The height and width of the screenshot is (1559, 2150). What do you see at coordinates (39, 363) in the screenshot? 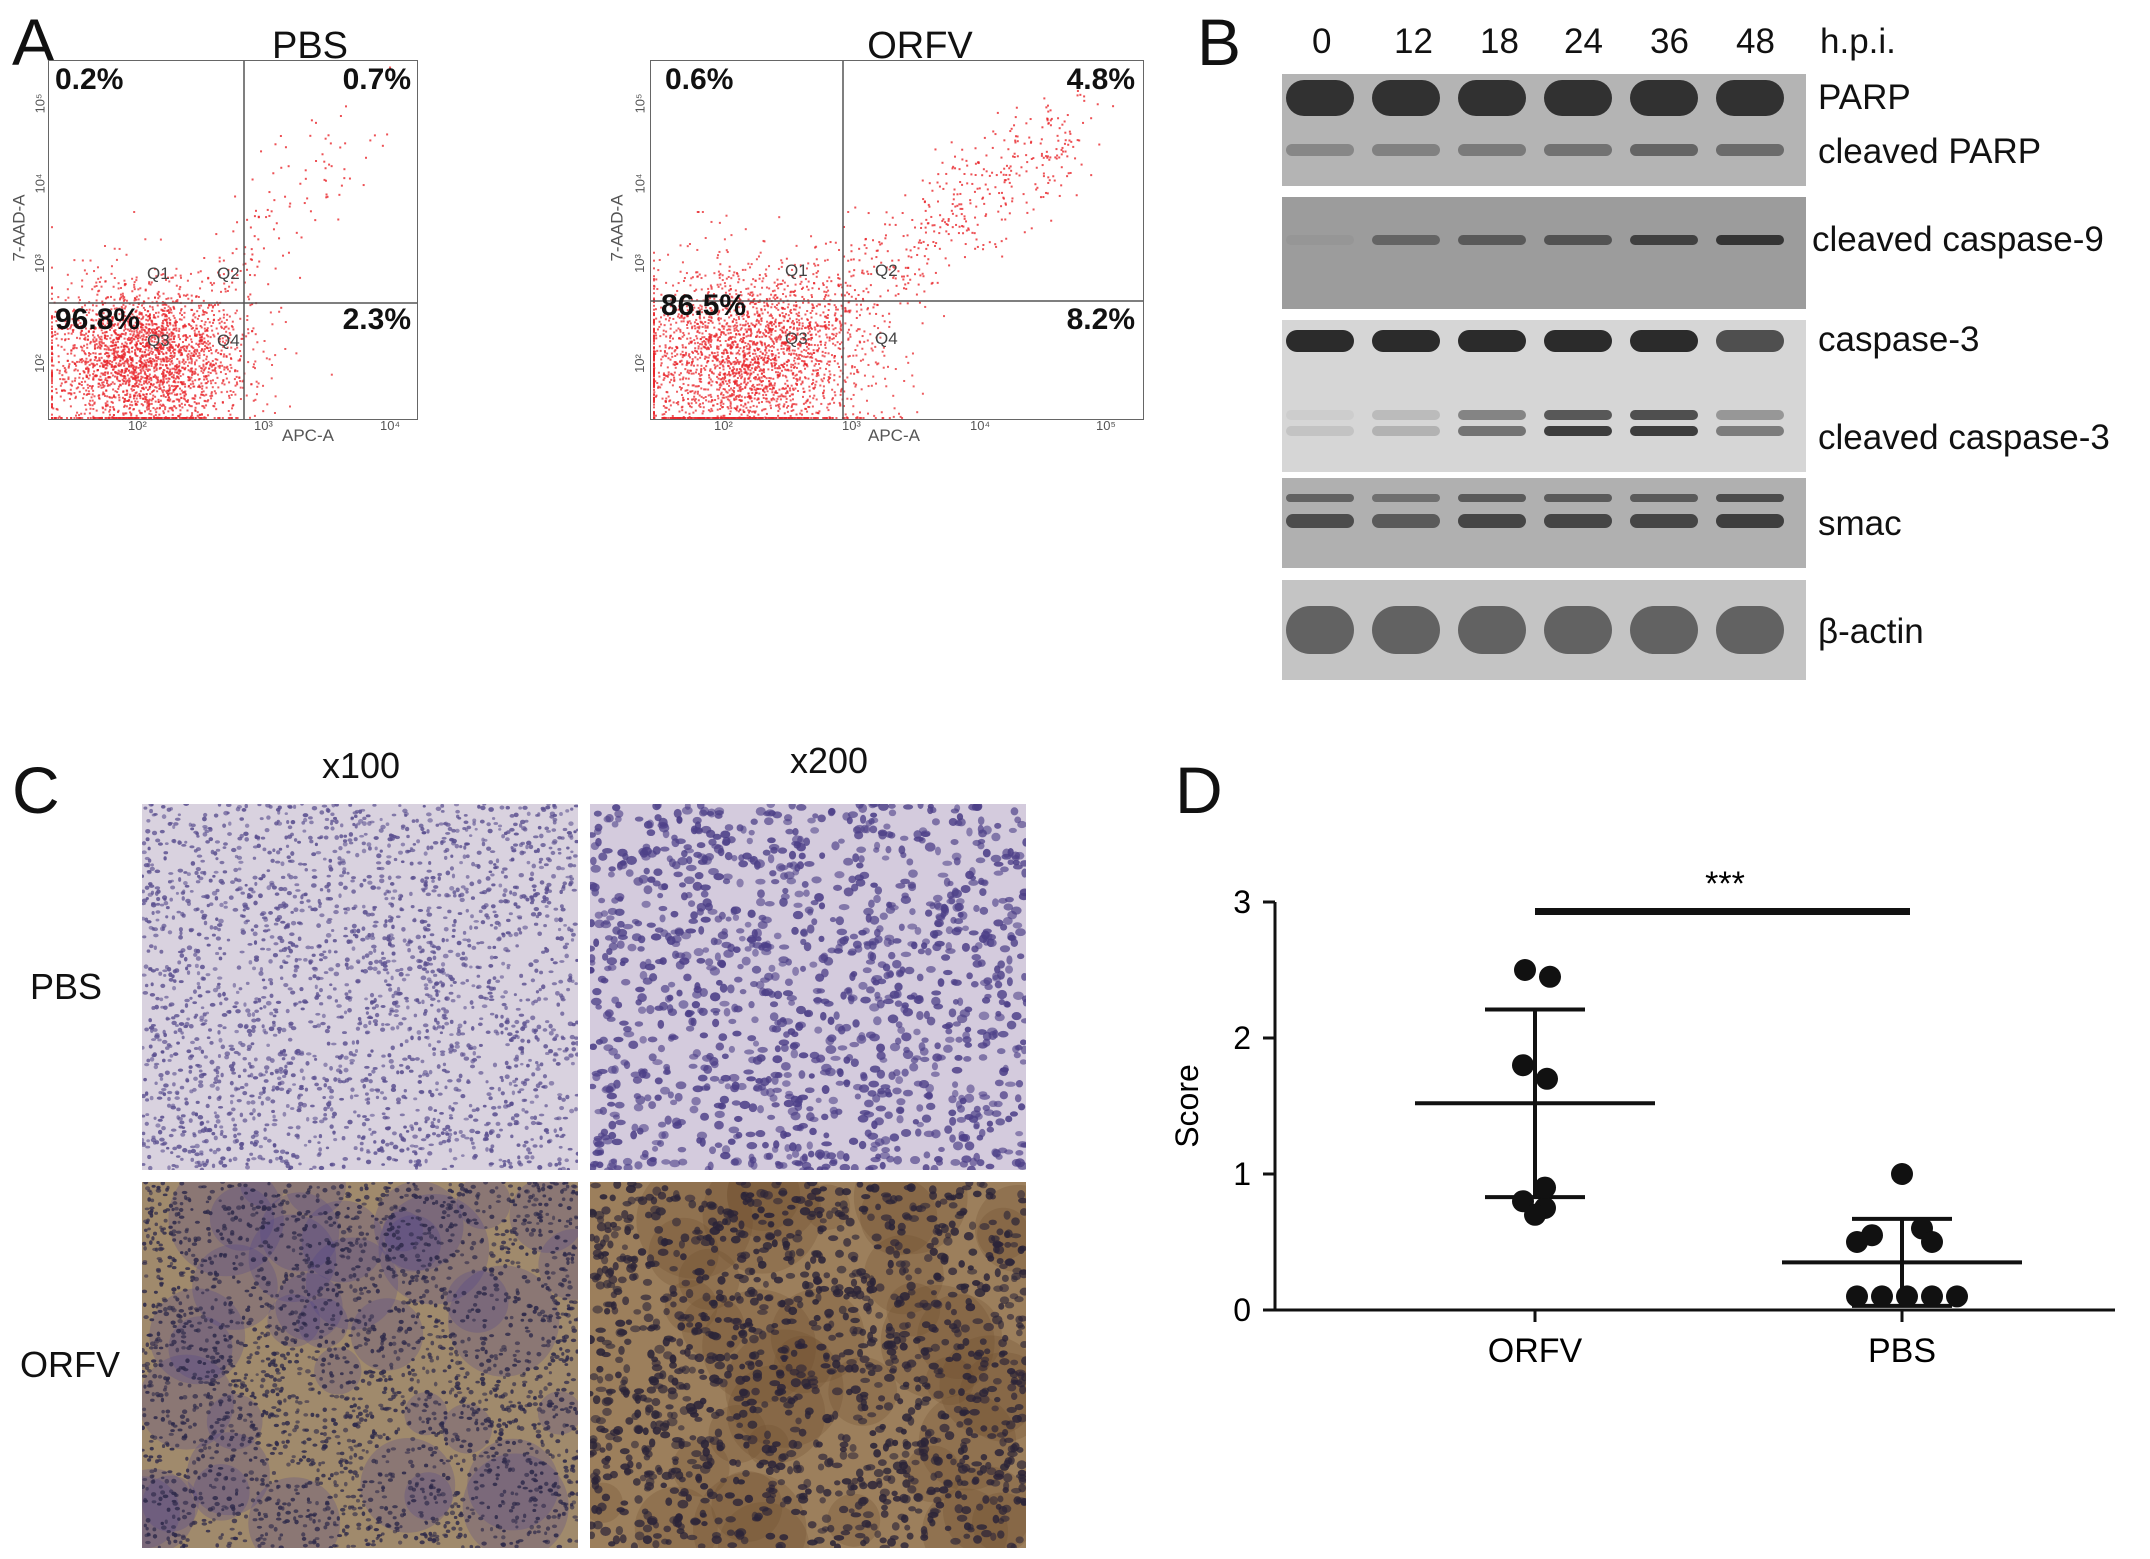
I see `y-tick: 10²` at bounding box center [39, 363].